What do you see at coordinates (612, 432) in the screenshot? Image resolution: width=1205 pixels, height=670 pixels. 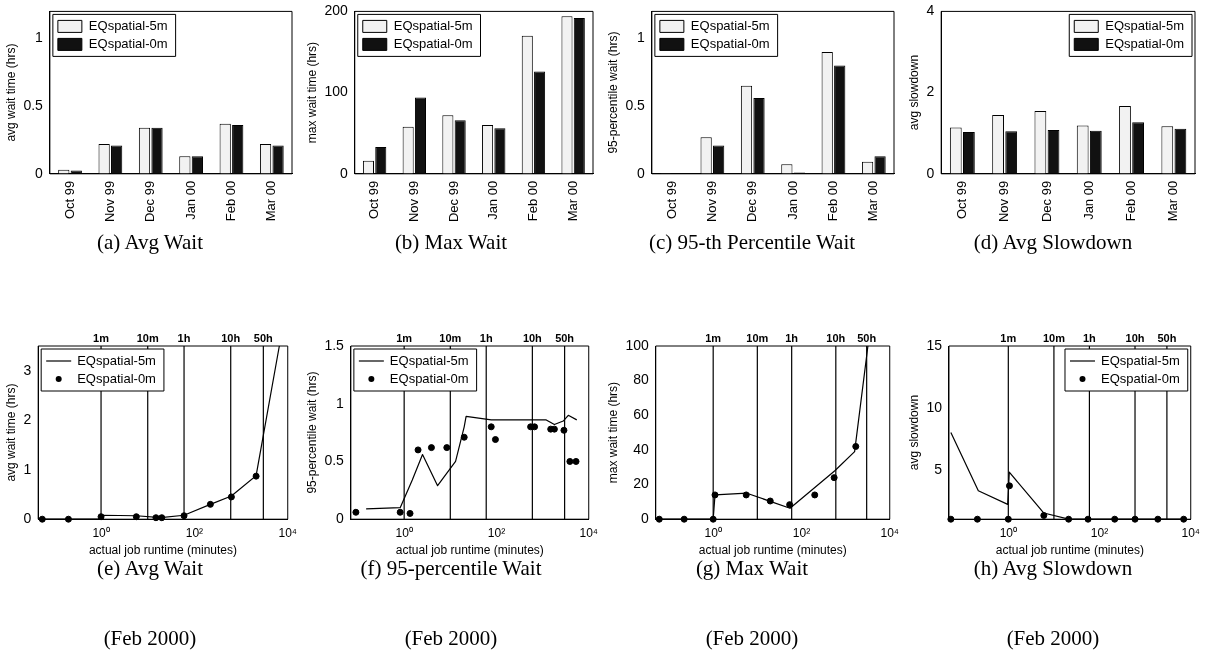 I see `y-axis-title: max wait time (hrs)` at bounding box center [612, 432].